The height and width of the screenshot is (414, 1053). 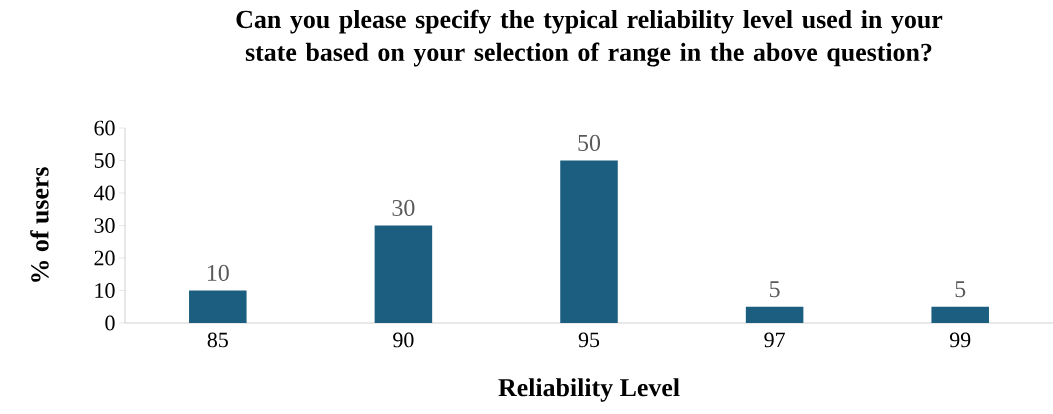 I want to click on x-tick-label: 95, so click(x=589, y=340).